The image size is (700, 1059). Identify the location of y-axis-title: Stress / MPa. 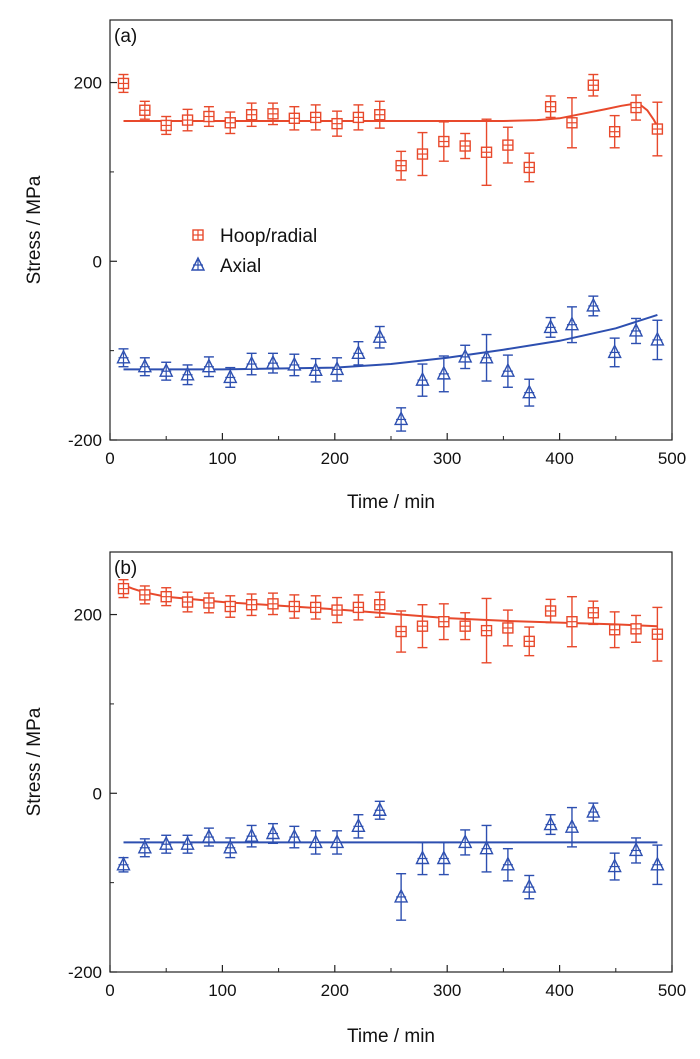
(34, 229).